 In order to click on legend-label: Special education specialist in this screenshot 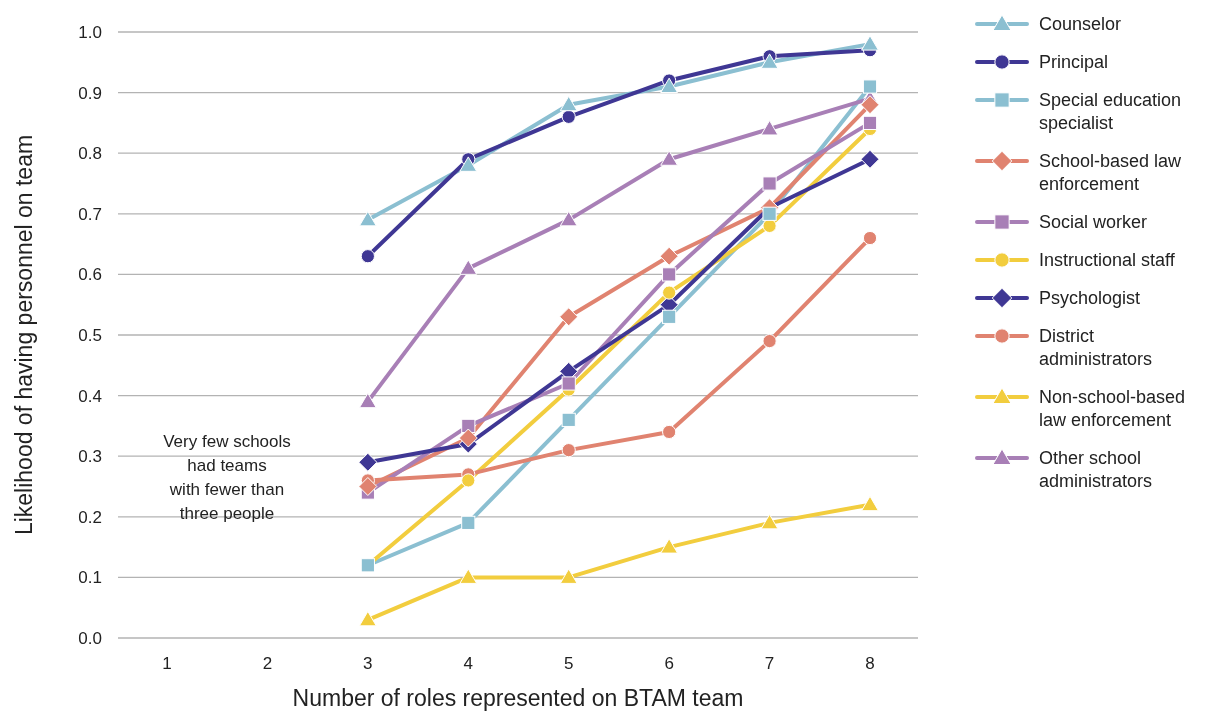, I will do `click(1110, 112)`.